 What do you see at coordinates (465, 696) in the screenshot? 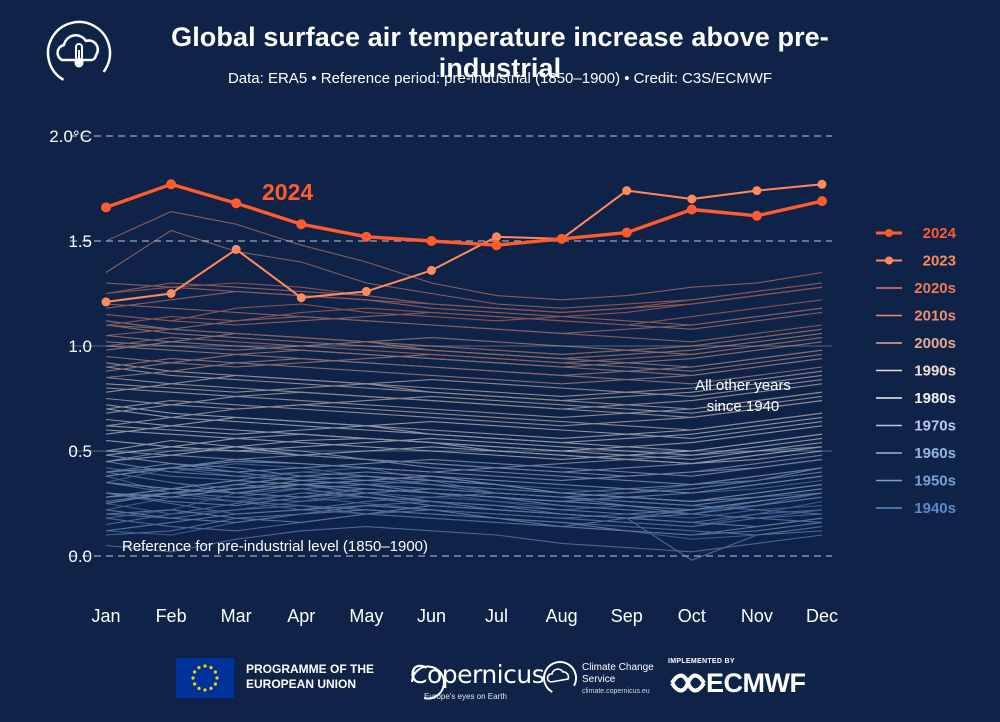
I see `copernicus-tagline: Europe's eyes on Earth` at bounding box center [465, 696].